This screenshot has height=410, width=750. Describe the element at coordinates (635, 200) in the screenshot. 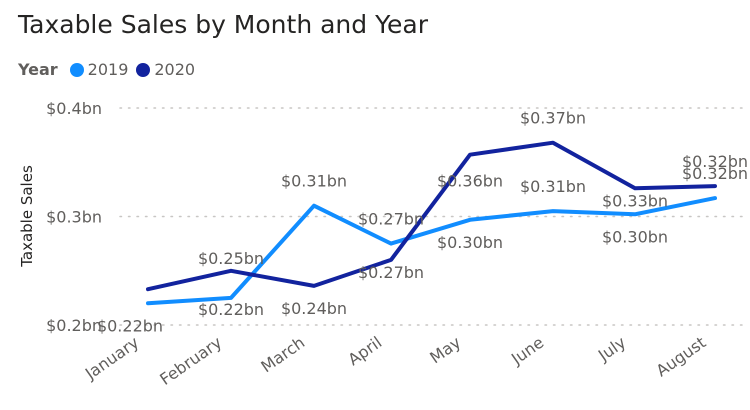

I see `data-label: $0.33bn` at that location.